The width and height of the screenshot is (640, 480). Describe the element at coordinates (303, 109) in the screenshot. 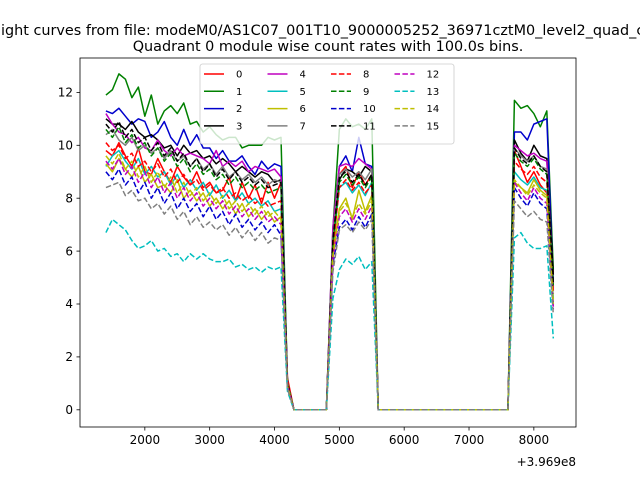

I see `legend-label-6: 6` at that location.